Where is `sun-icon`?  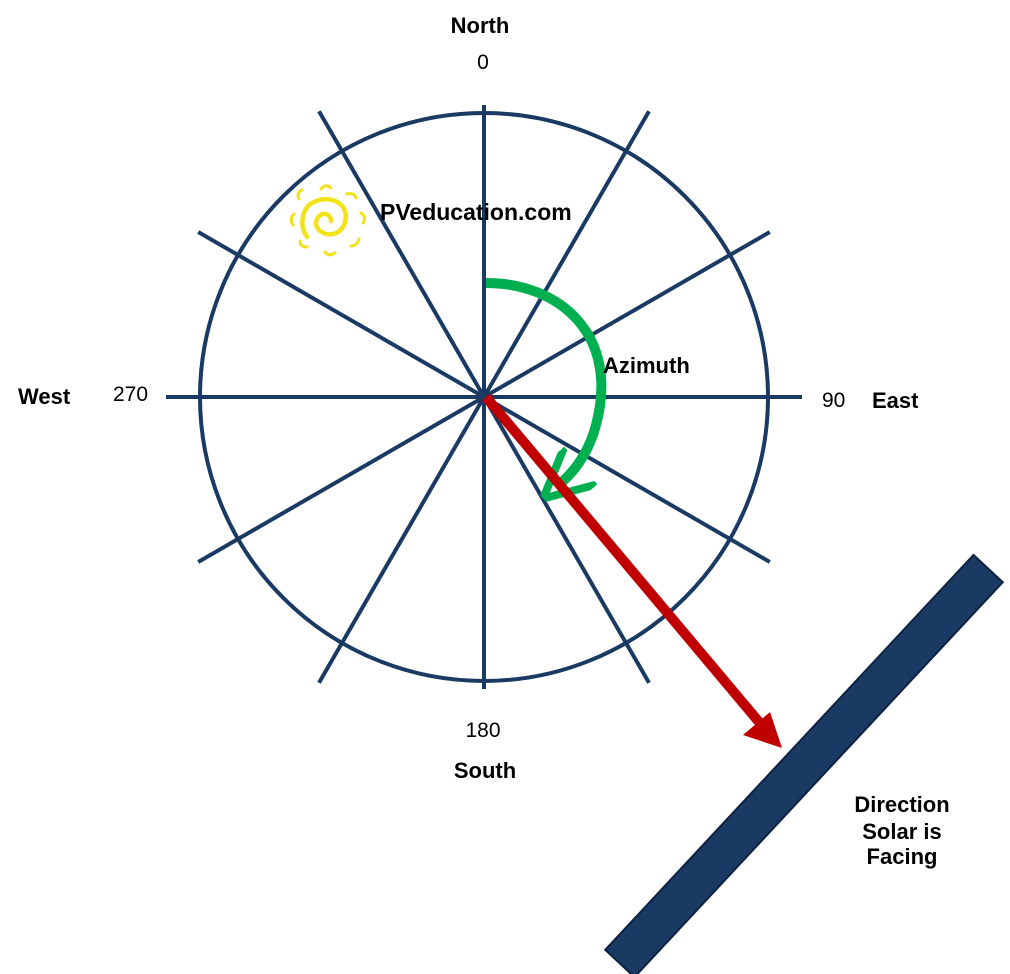
sun-icon is located at coordinates (328, 220).